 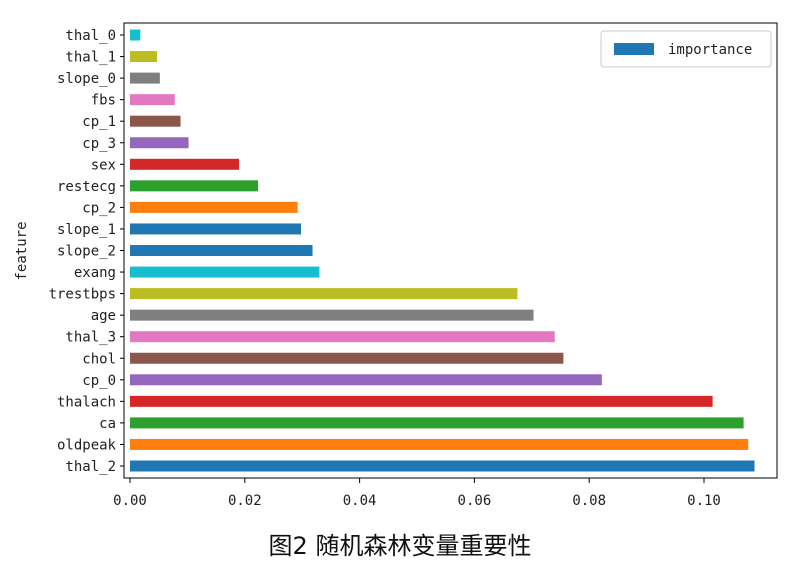 What do you see at coordinates (90, 467) in the screenshot?
I see `y-tick-label-thal_2: thal_2` at bounding box center [90, 467].